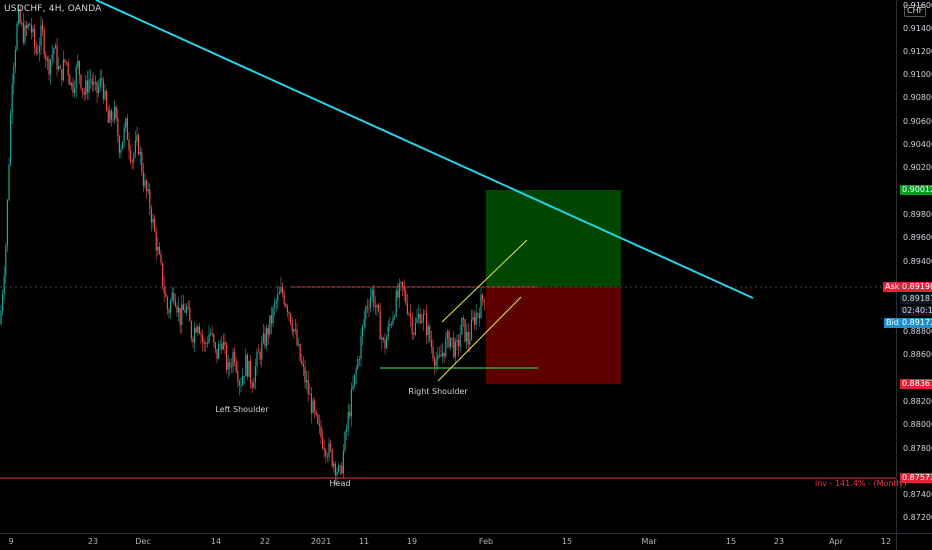 This screenshot has height=550, width=932. I want to click on channel-upper-line, so click(484, 281).